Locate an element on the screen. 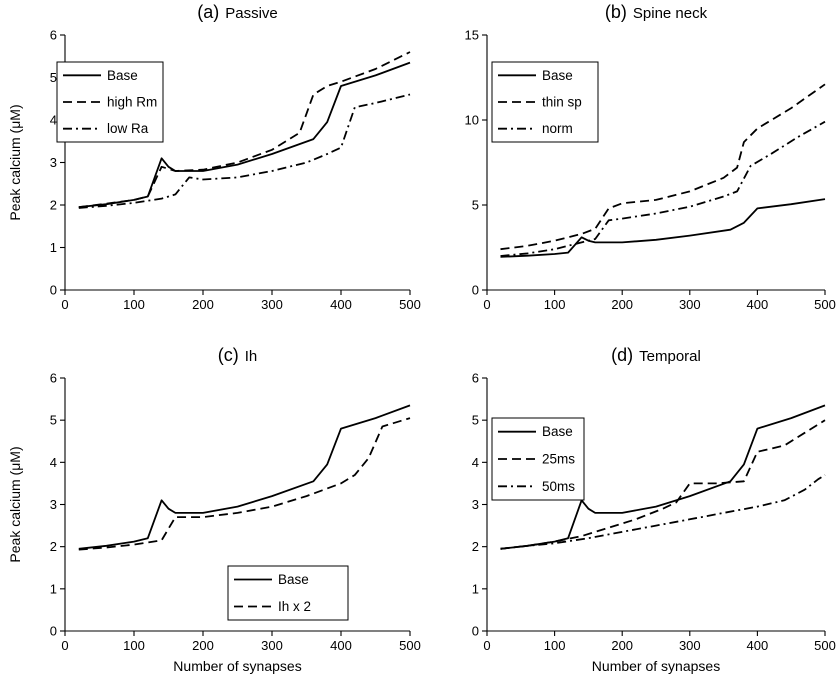 This screenshot has width=840, height=681. panel-title-text: Temporal is located at coordinates (670, 356).